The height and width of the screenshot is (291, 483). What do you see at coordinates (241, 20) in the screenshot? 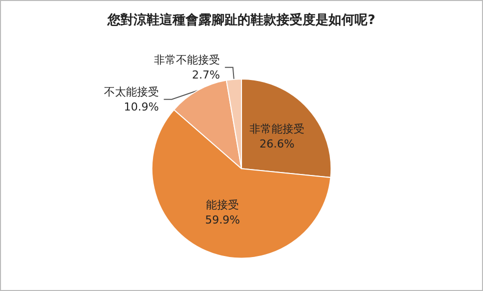
I see `chart-title: 您對涼鞋這種會露腳趾的鞋款接受度是如何呢?` at bounding box center [241, 20].